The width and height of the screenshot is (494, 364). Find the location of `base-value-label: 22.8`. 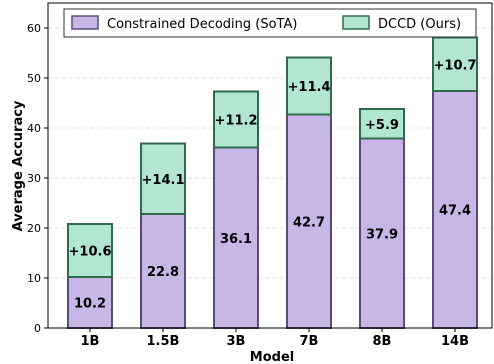

base-value-label: 22.8 is located at coordinates (163, 272).